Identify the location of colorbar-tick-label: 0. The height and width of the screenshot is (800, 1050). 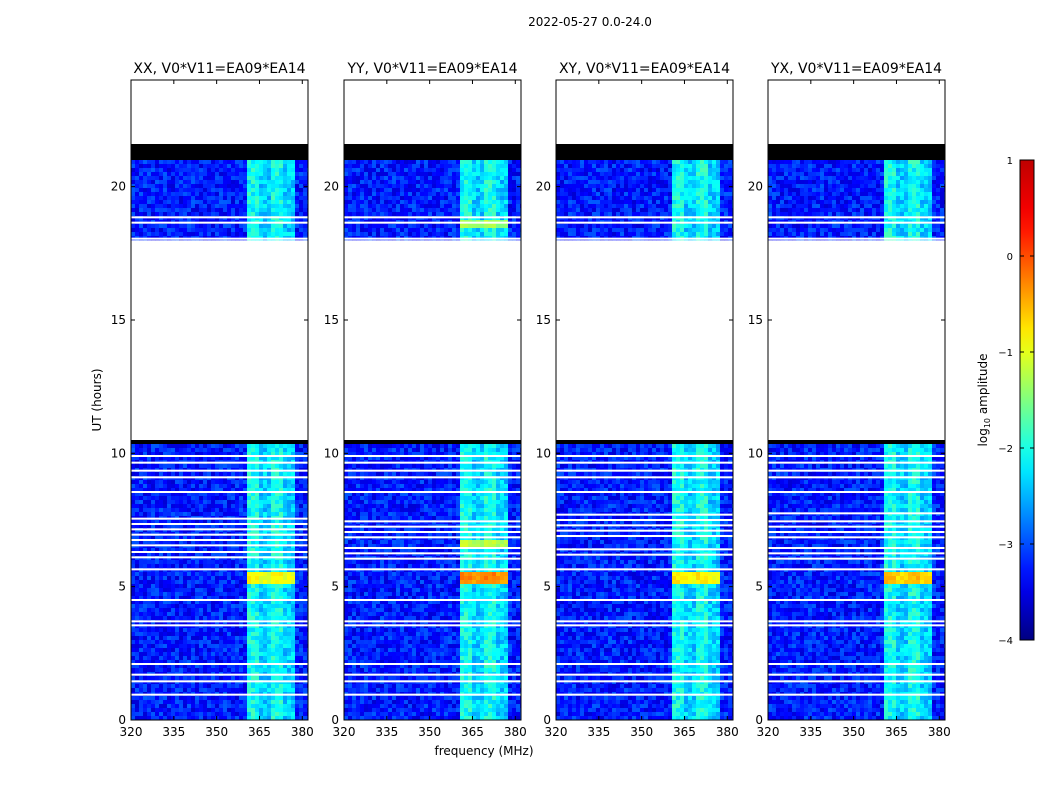
(1010, 257).